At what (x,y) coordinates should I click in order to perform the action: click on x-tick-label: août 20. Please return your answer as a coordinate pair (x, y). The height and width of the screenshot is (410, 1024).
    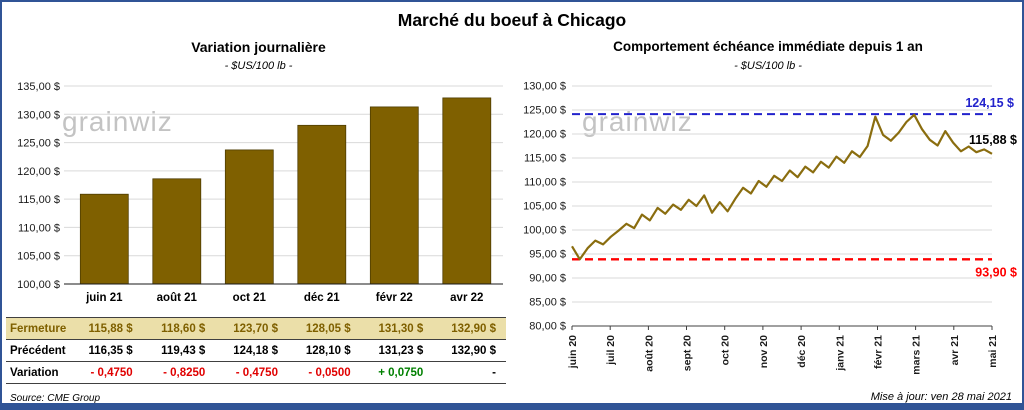
    Looking at the image, I should click on (649, 353).